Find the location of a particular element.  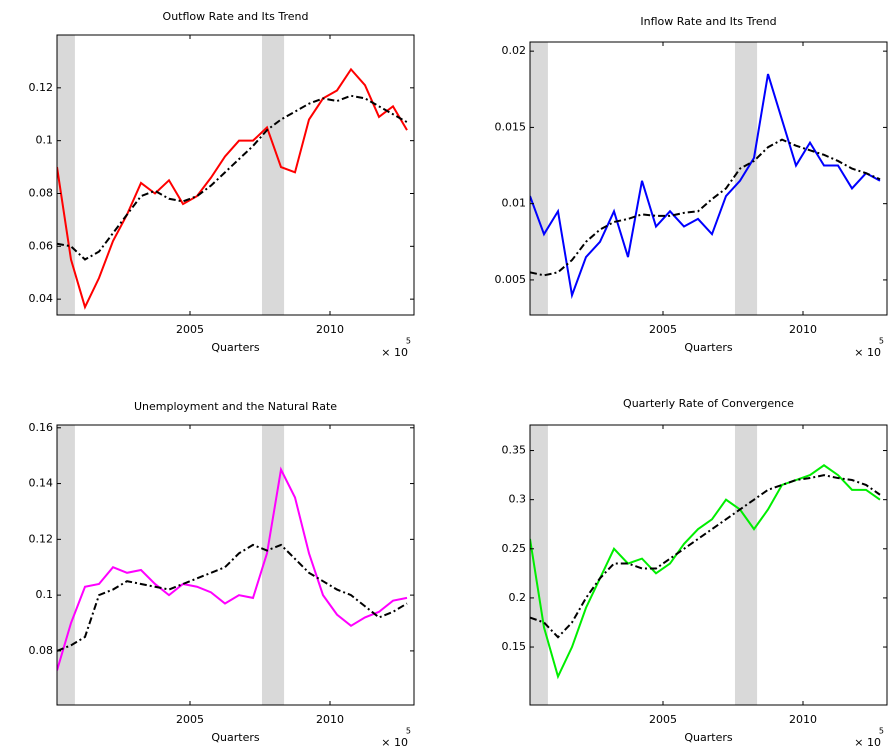

y-tick-label: 0.3 is located at coordinates (518, 499).